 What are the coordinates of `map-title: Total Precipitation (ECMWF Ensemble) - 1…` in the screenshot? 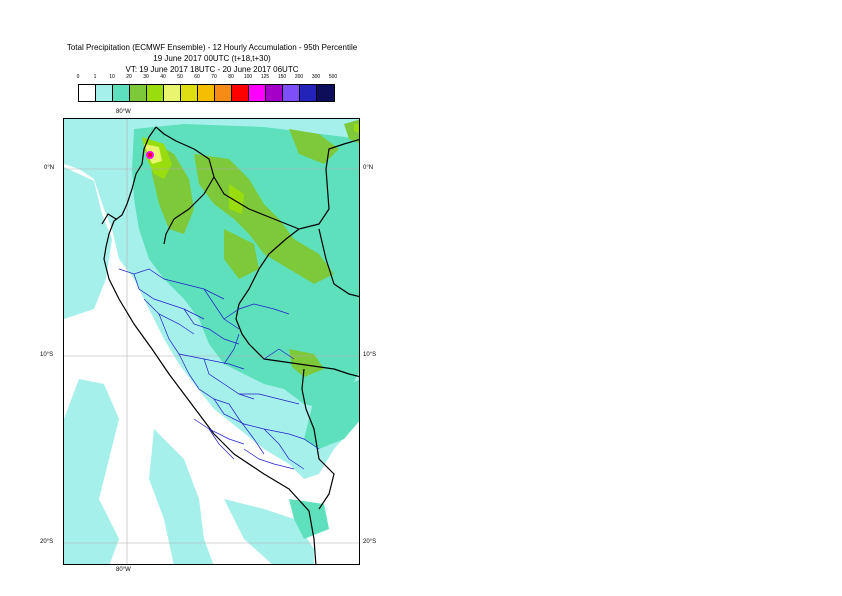 It's located at (212, 58).